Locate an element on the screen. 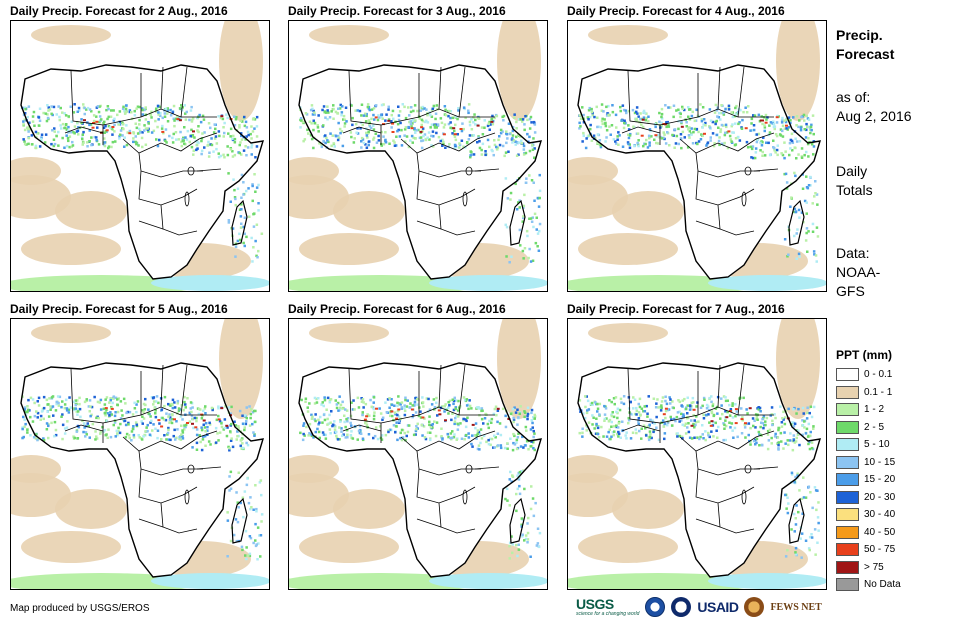 Image resolution: width=967 pixels, height=626 pixels. noaa-seal-icon is located at coordinates (655, 607).